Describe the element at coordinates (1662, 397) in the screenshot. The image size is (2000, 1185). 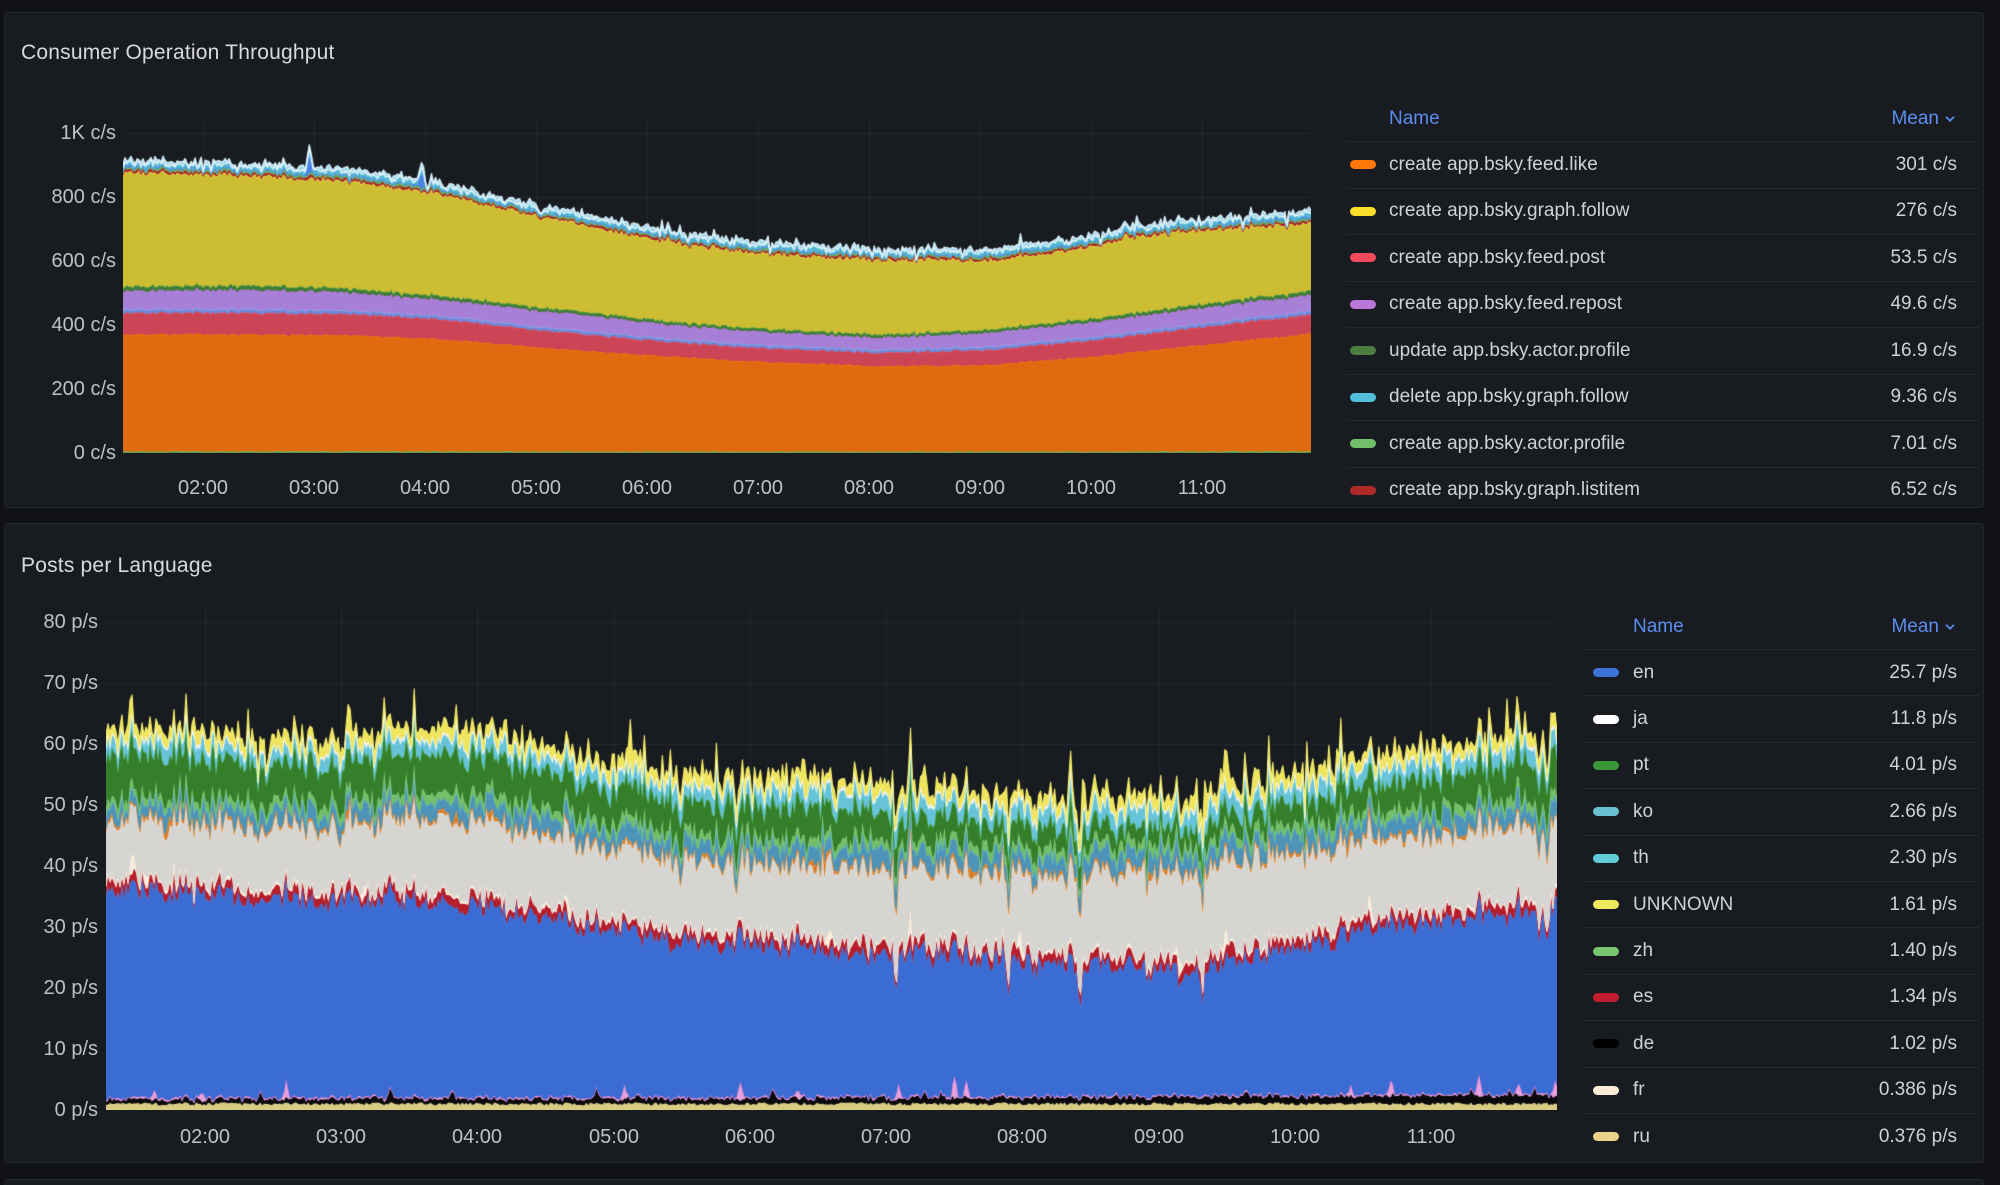
I see `legend-row: delete app.bsky.graph.follow 9.36 c/s` at that location.